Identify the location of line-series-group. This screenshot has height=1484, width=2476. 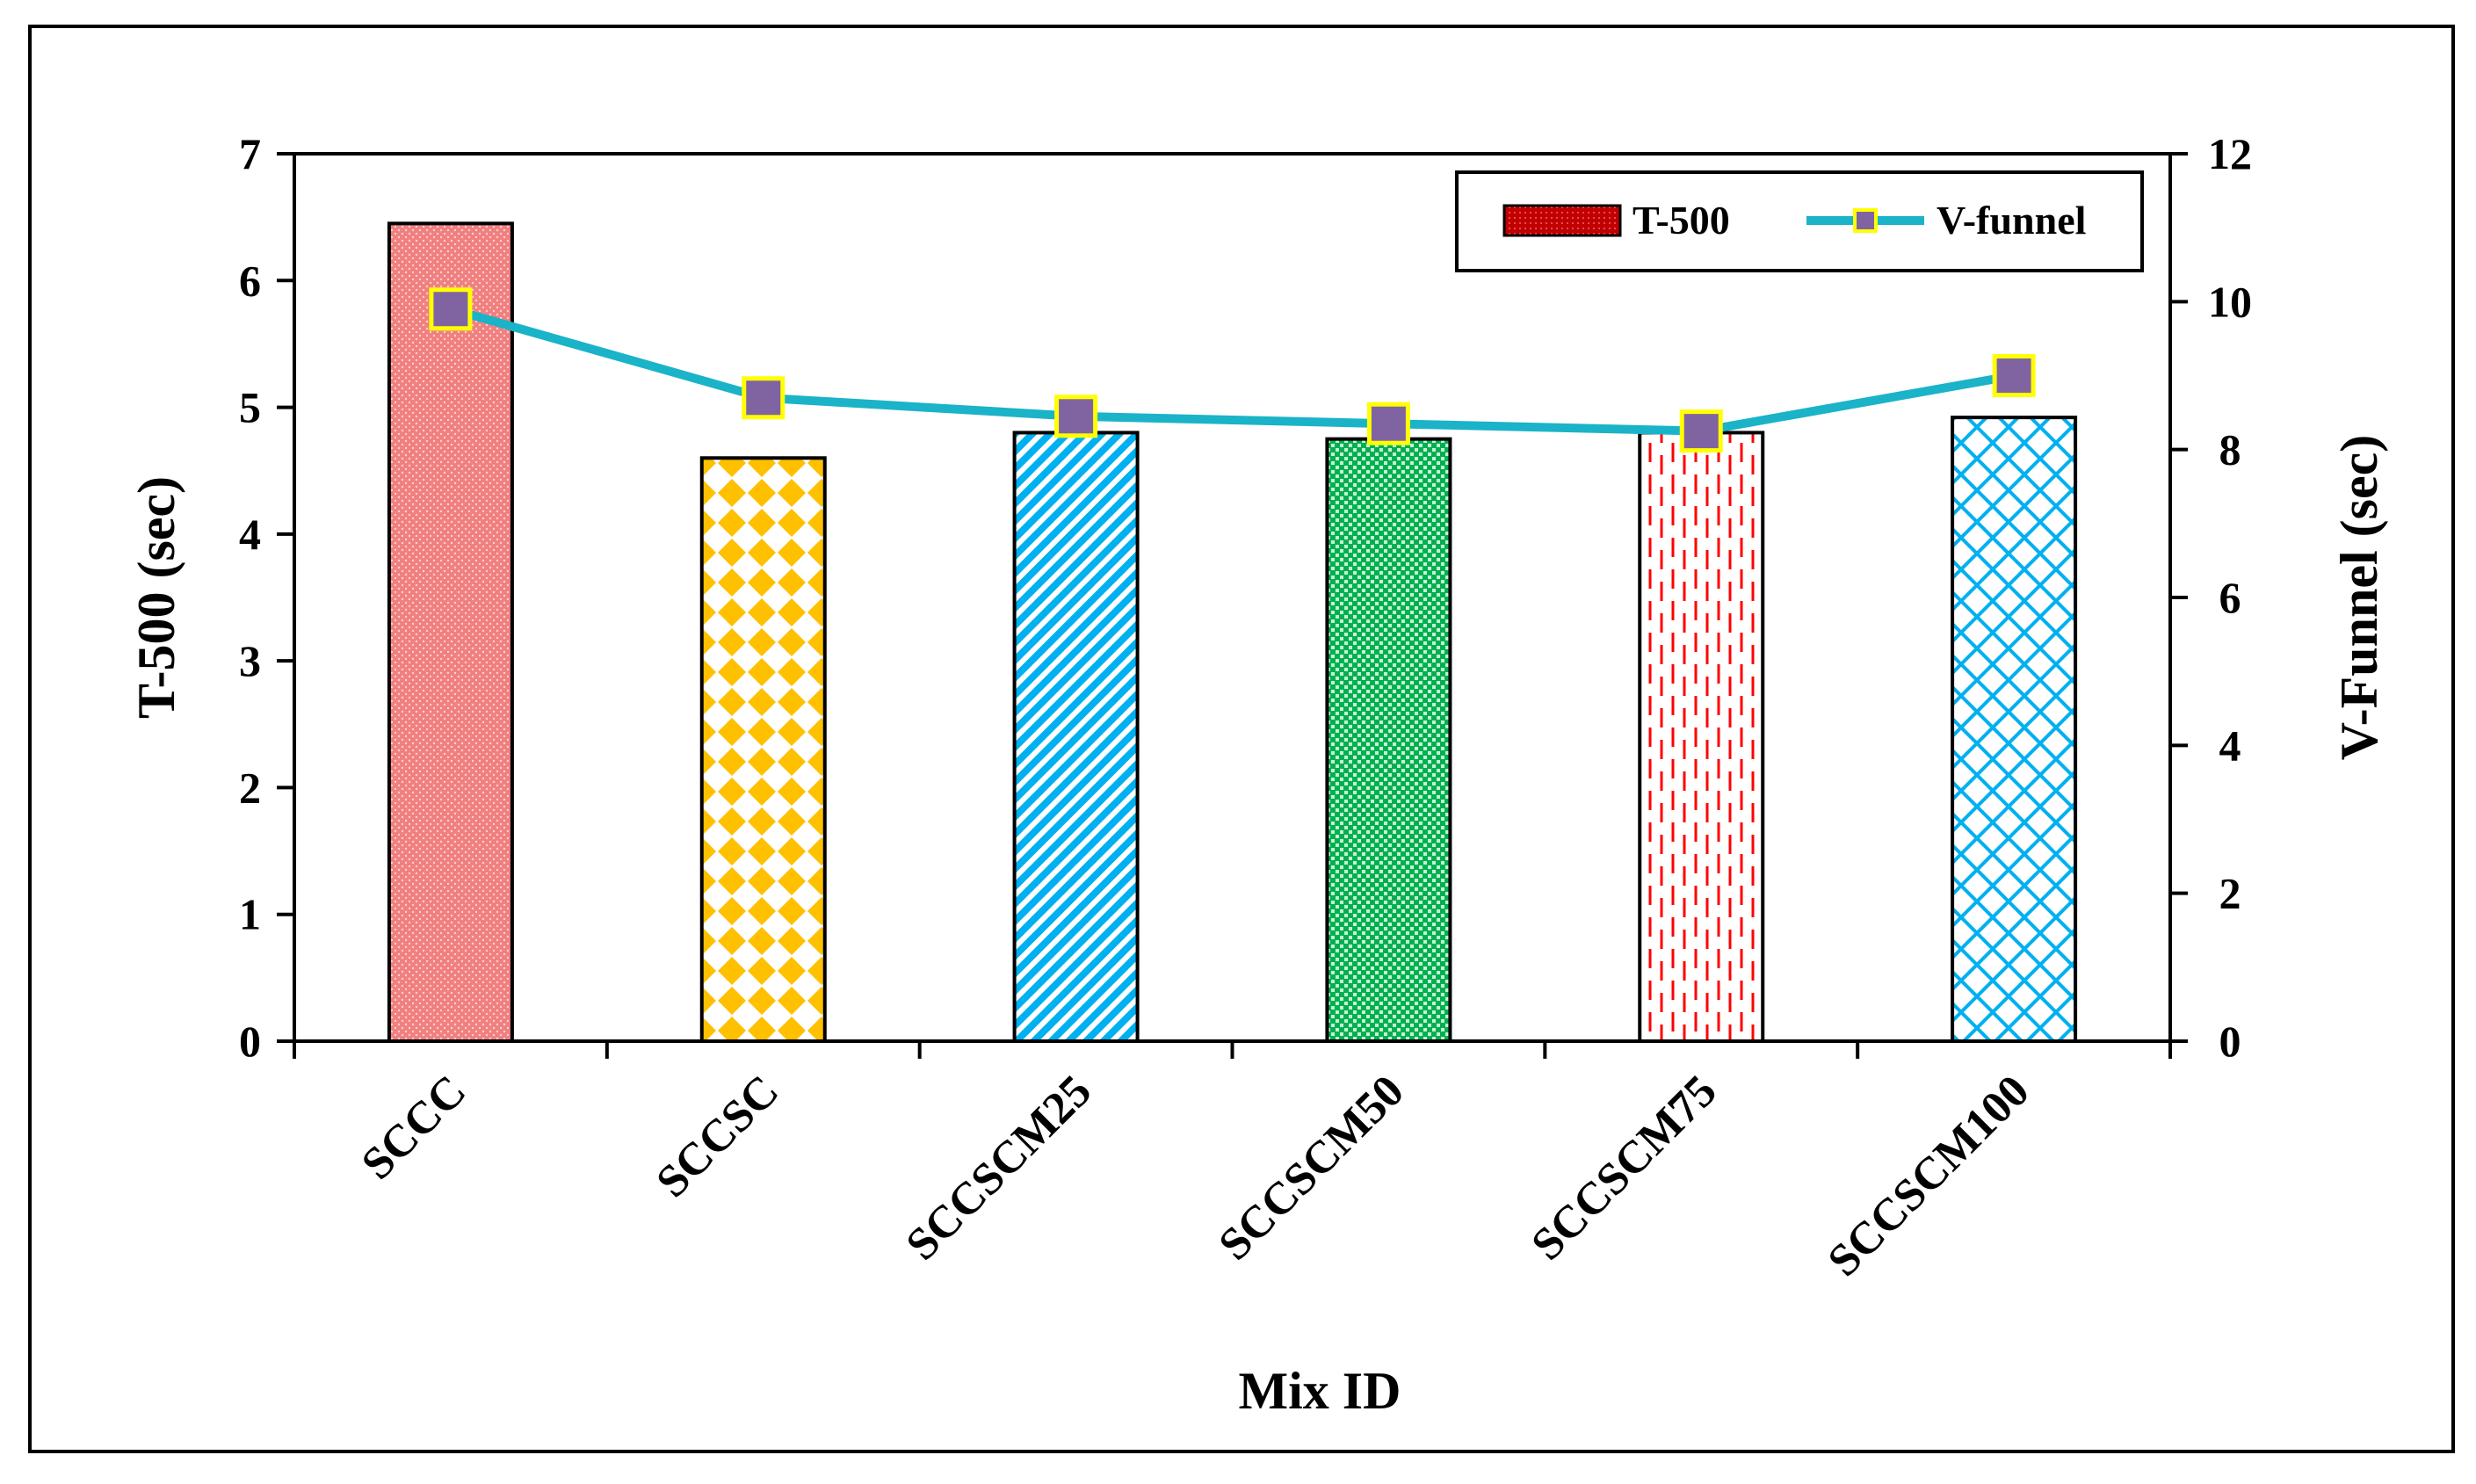
(1232, 370).